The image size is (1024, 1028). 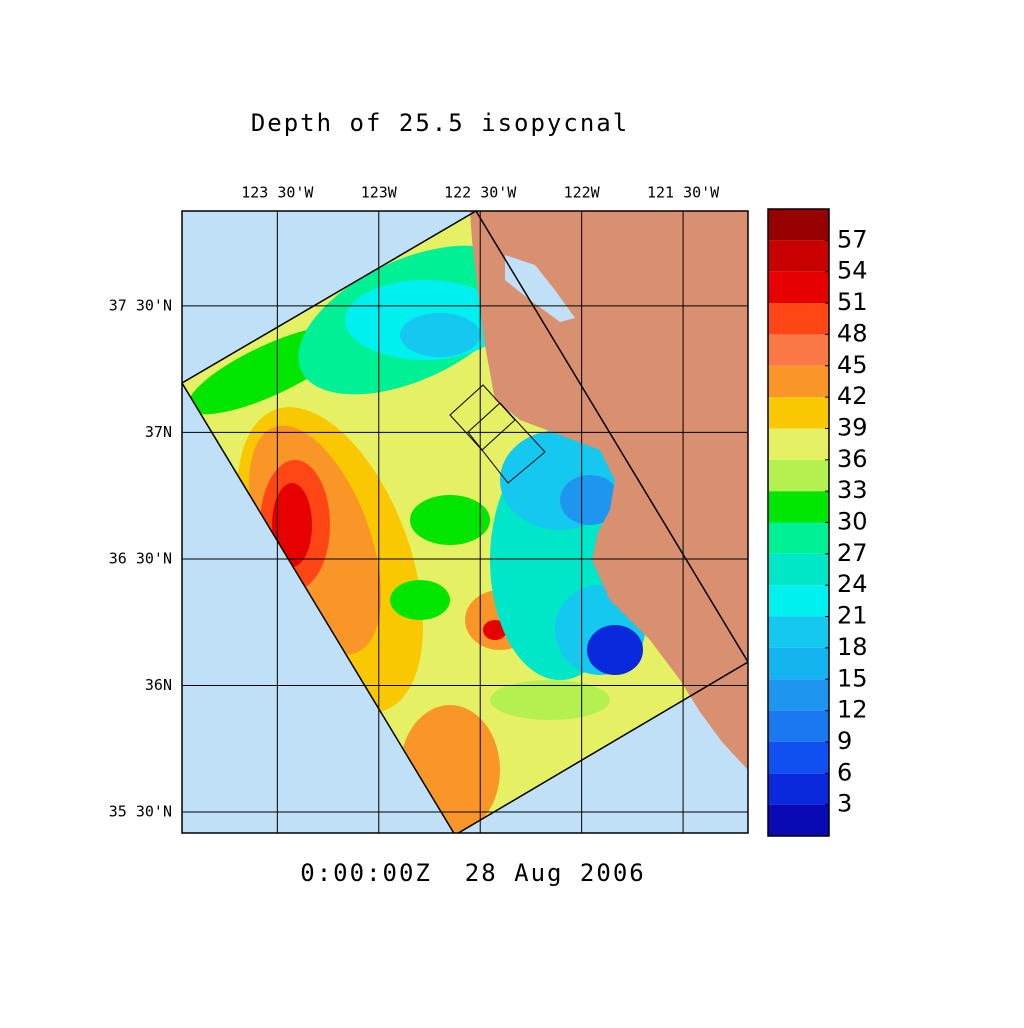 I want to click on colorbar-tick-label: 57, so click(x=852, y=239).